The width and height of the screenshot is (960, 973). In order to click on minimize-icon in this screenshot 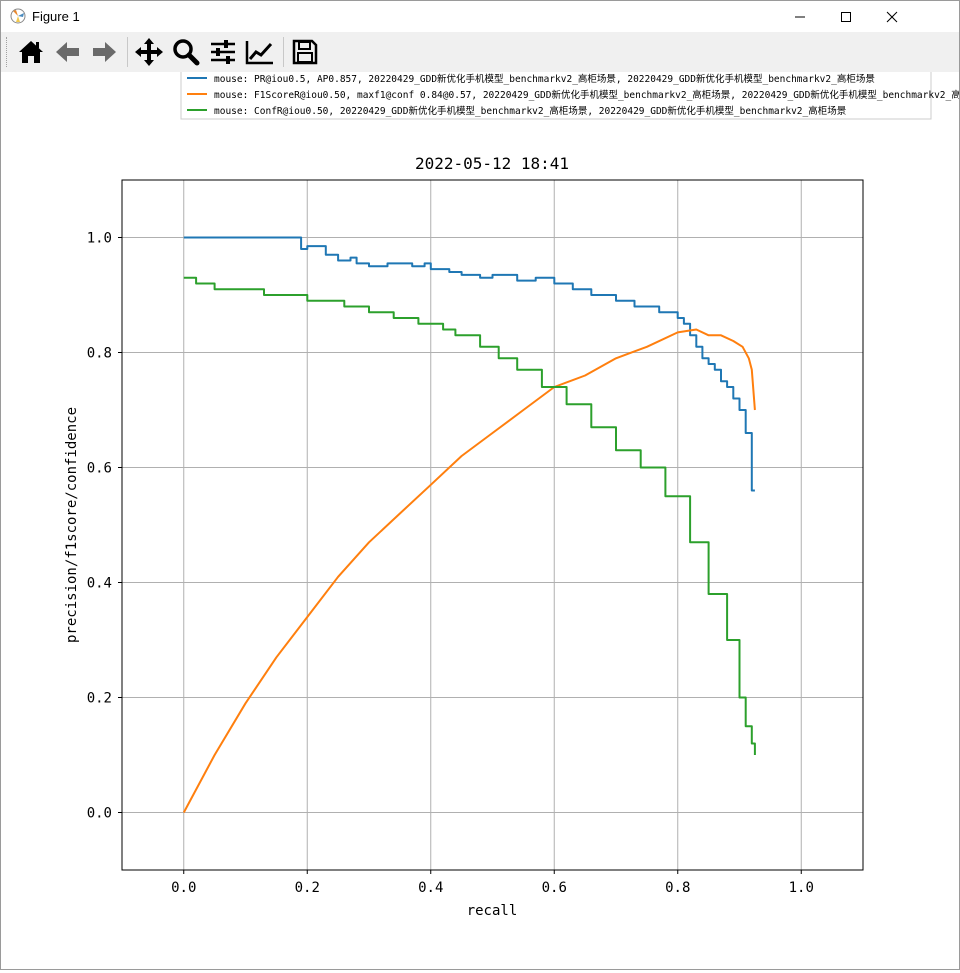, I will do `click(800, 16)`.